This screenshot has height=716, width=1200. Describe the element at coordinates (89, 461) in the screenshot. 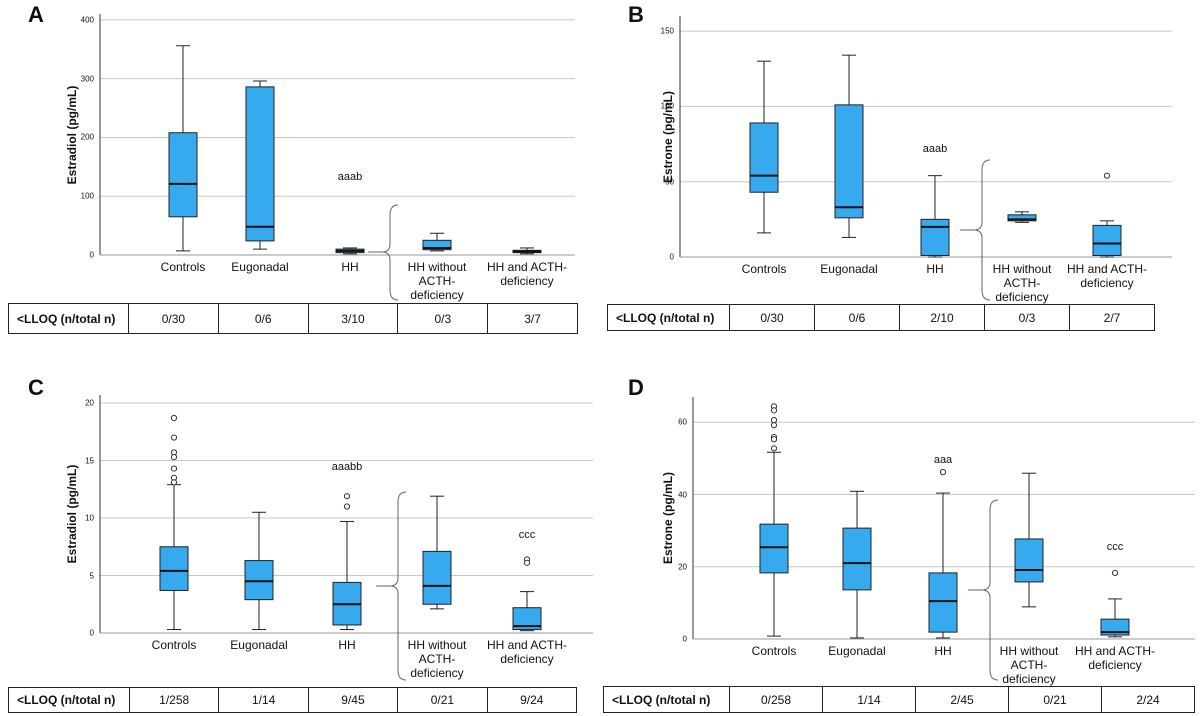

I see `y-tick-label: 15` at that location.